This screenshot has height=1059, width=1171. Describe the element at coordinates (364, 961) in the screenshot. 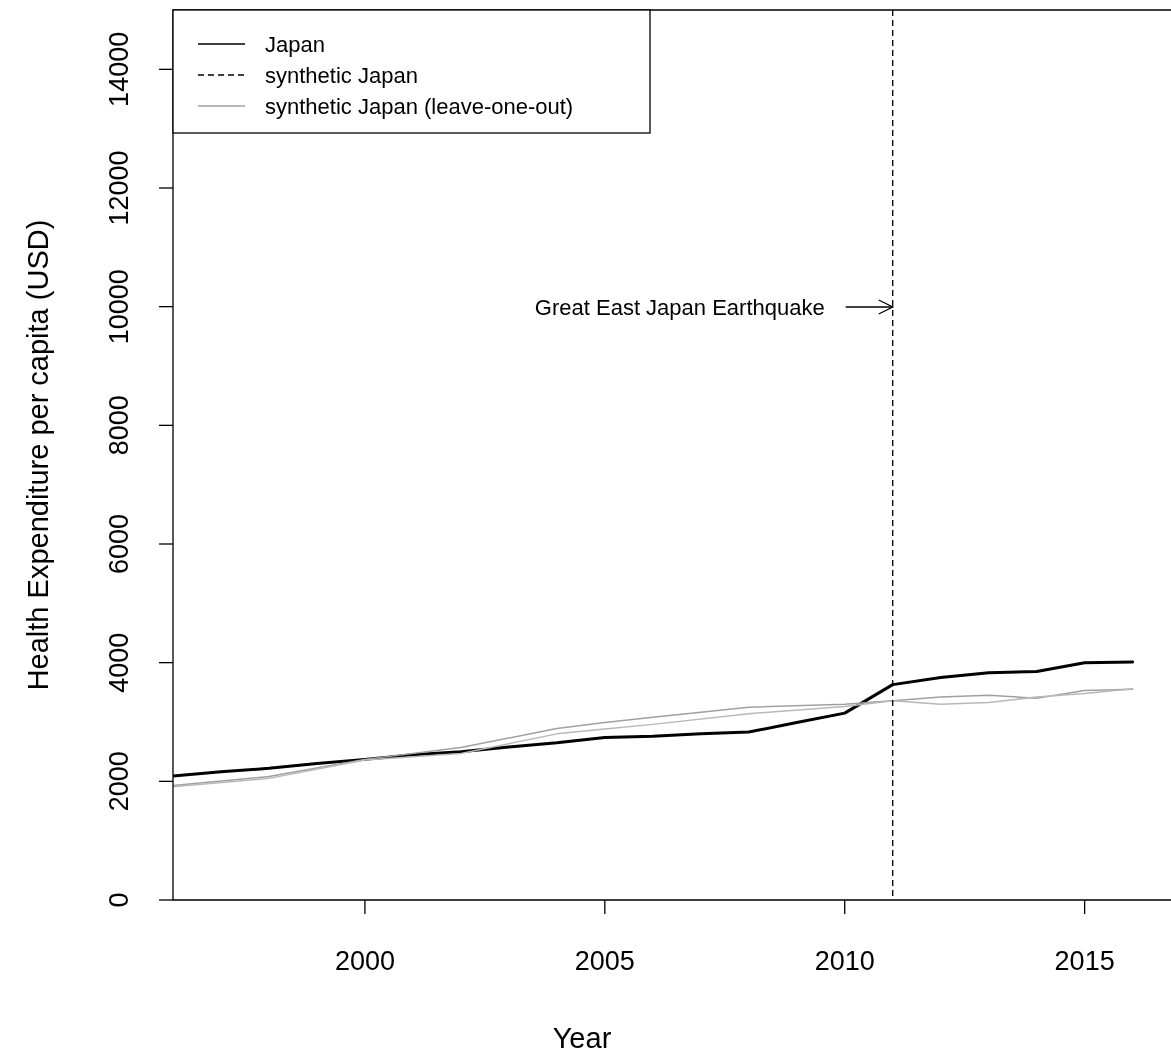

I see `x-tick-label: 2000` at that location.